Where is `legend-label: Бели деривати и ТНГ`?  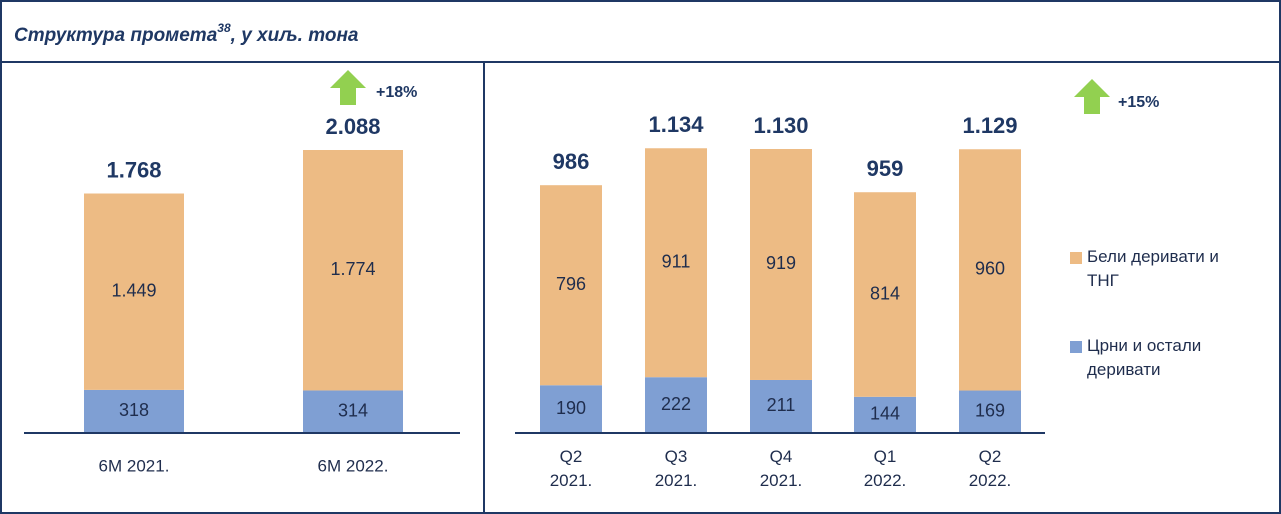 legend-label: Бели деривати и ТНГ is located at coordinates (1153, 268).